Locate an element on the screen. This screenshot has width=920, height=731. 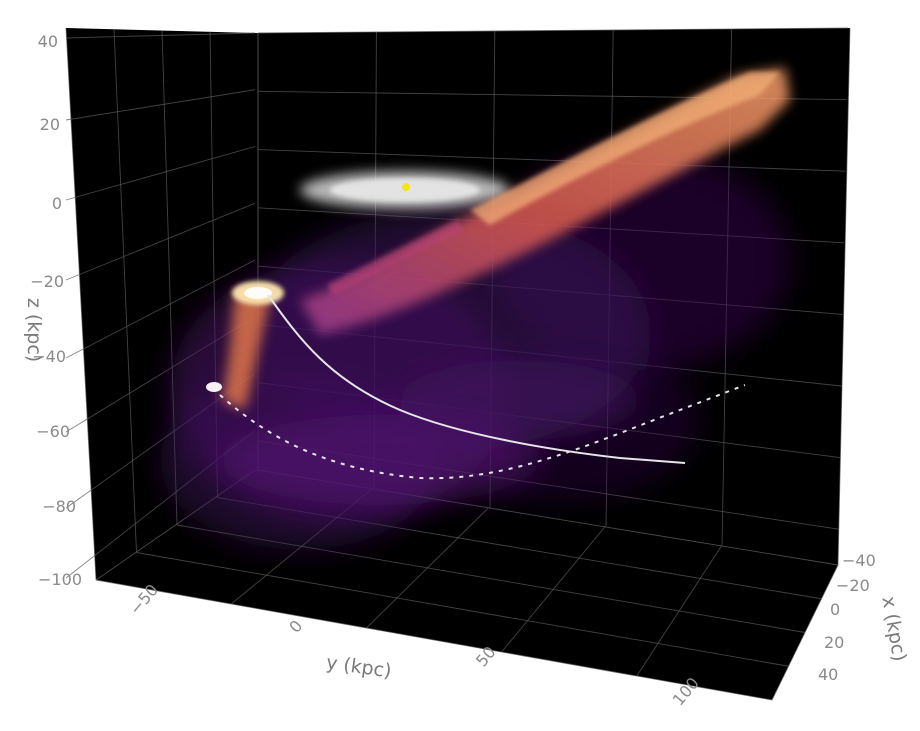
z-axis-ticks: 40 20 0 −20 −40 −60 −80 −100 is located at coordinates (56, 310).